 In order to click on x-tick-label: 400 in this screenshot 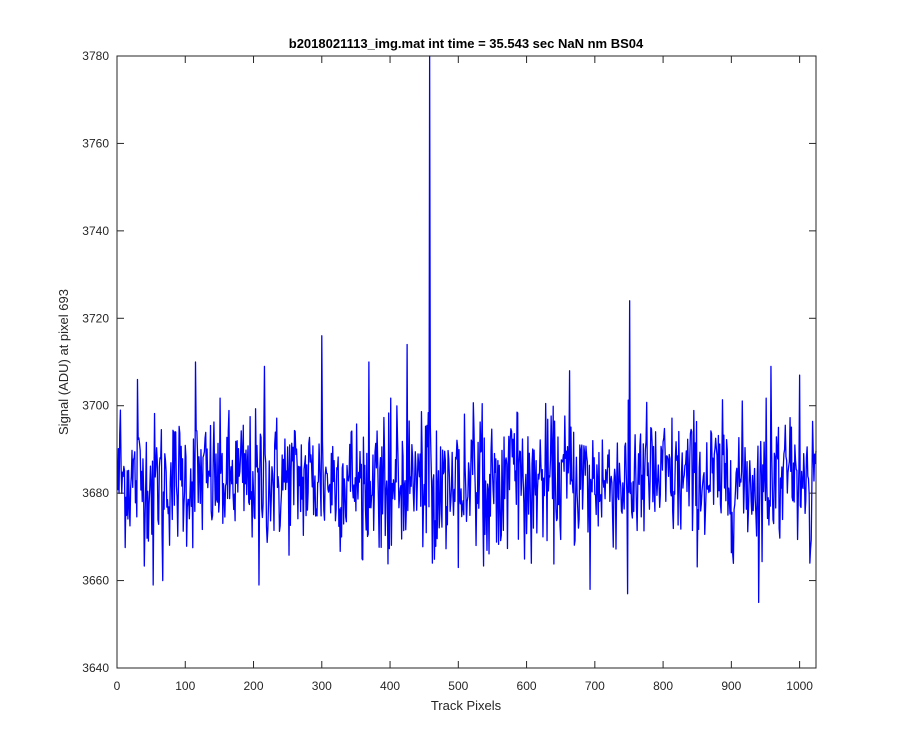, I will do `click(390, 686)`.